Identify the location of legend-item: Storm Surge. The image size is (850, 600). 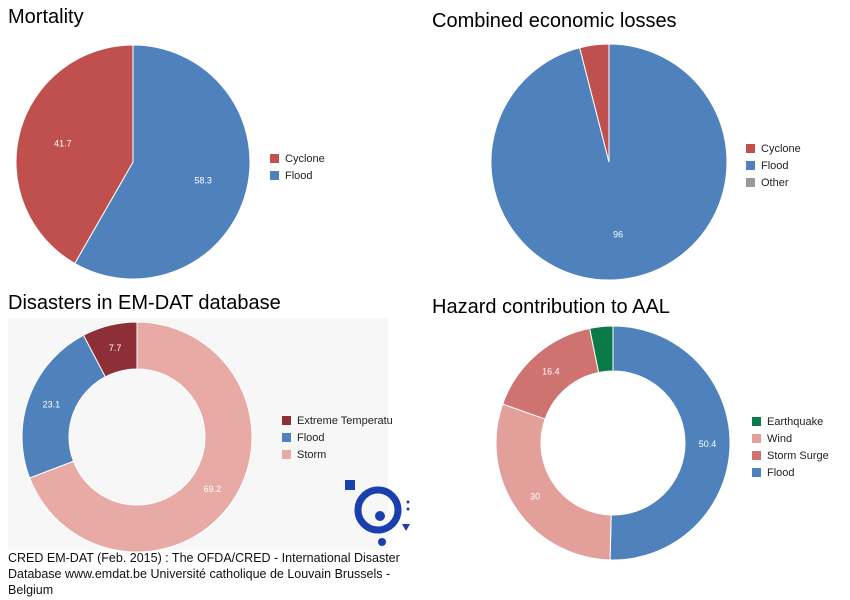
(790, 455).